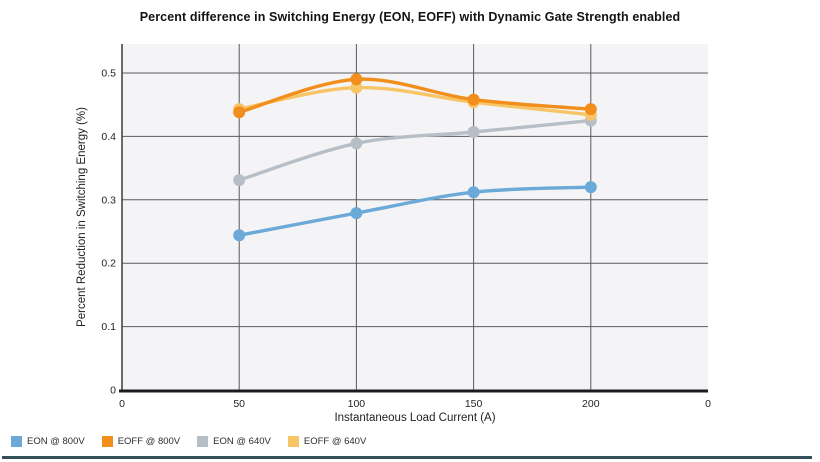  What do you see at coordinates (113, 391) in the screenshot?
I see `y-tick-label: 0` at bounding box center [113, 391].